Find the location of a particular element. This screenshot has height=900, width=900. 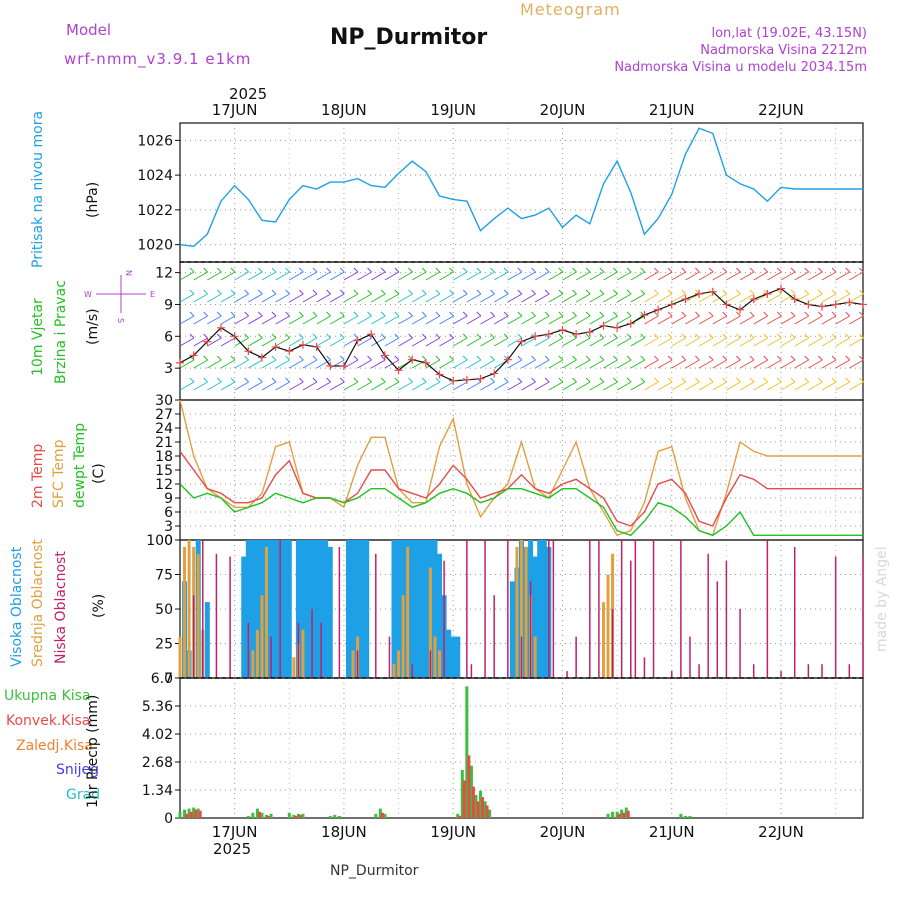

wind-unit: (m/s) is located at coordinates (93, 326).